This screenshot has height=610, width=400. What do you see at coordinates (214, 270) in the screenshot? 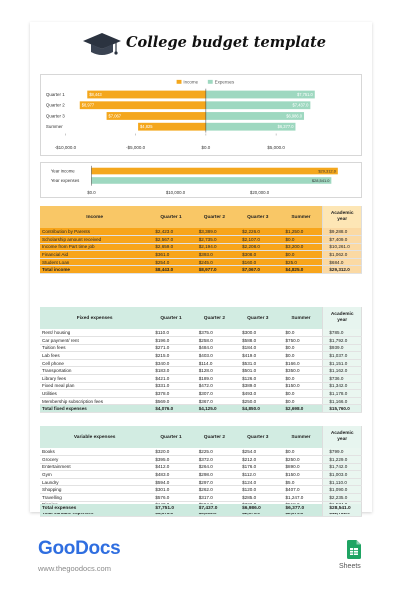
I see `total-value: $8,977.0` at bounding box center [214, 270].